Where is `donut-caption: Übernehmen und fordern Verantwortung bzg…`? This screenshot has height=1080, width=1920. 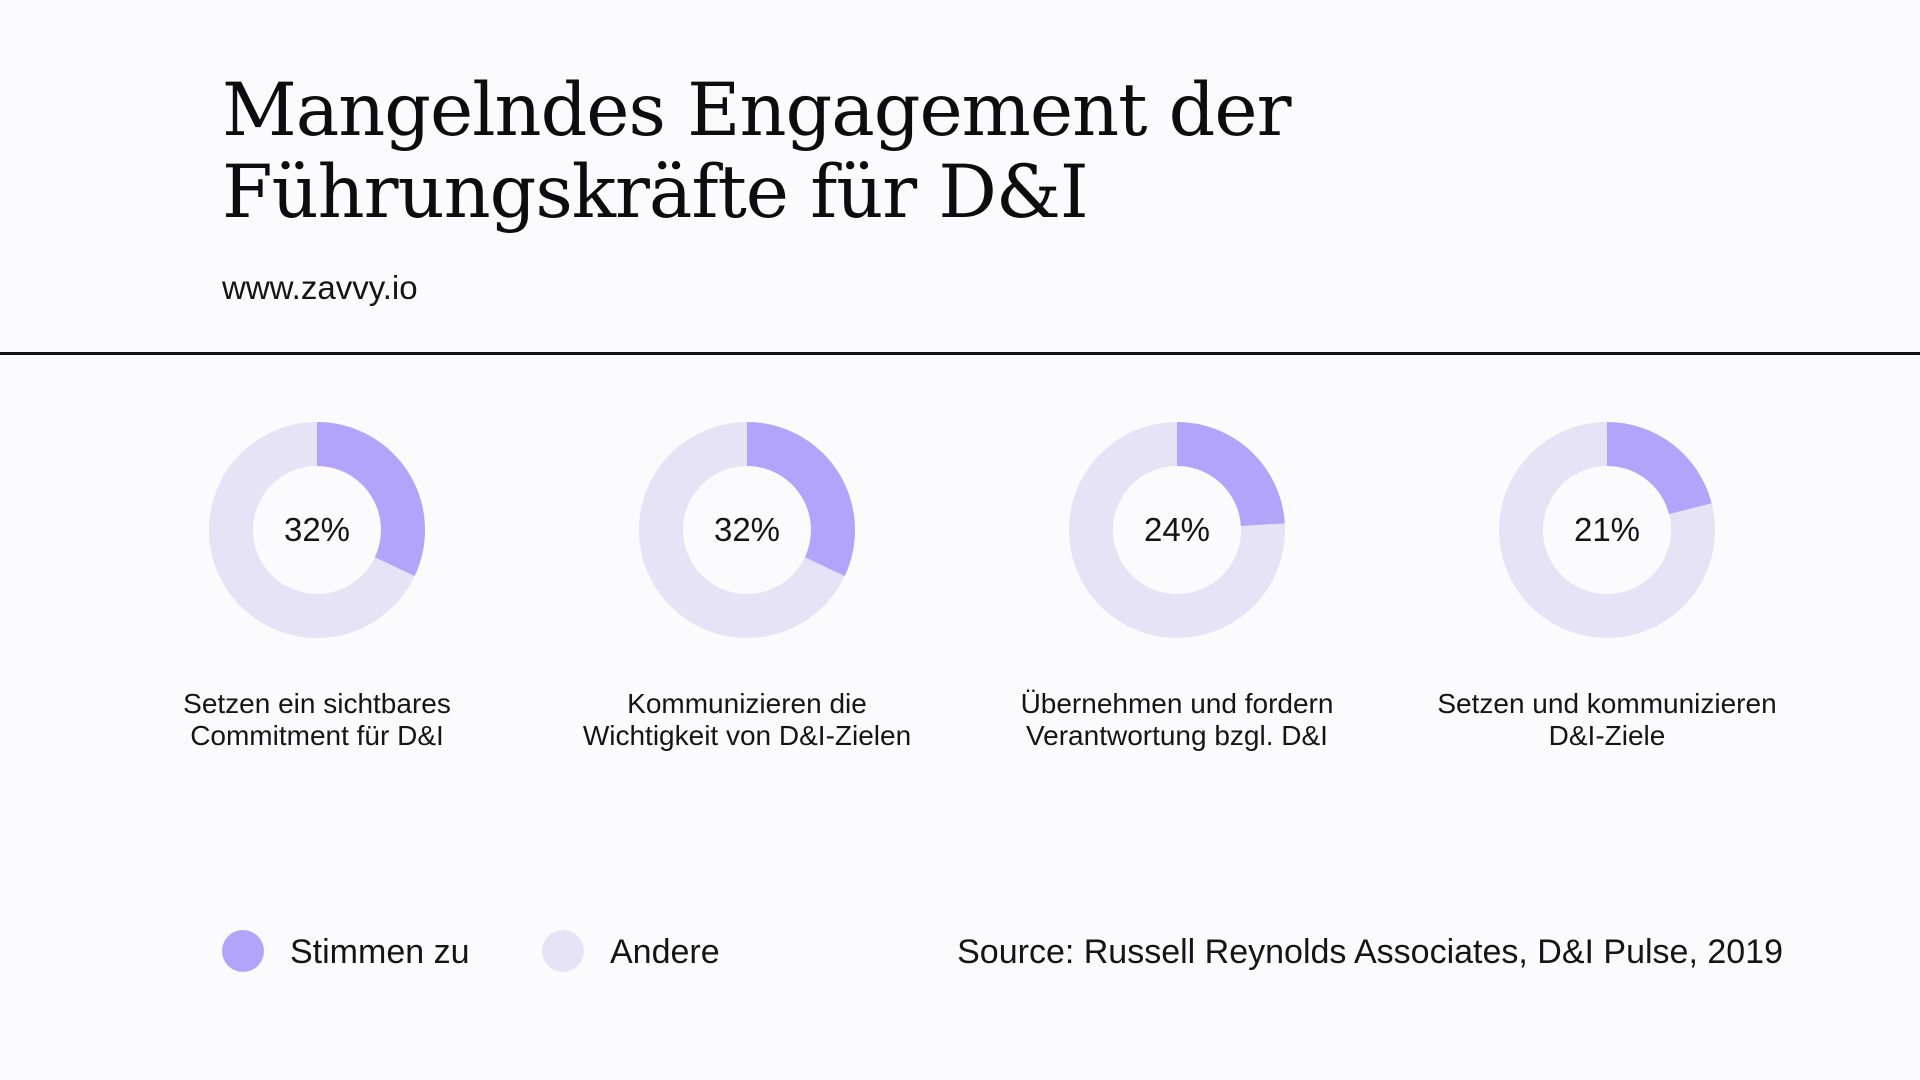
donut-caption: Übernehmen und fordern Verantwortung bzg… is located at coordinates (1177, 720).